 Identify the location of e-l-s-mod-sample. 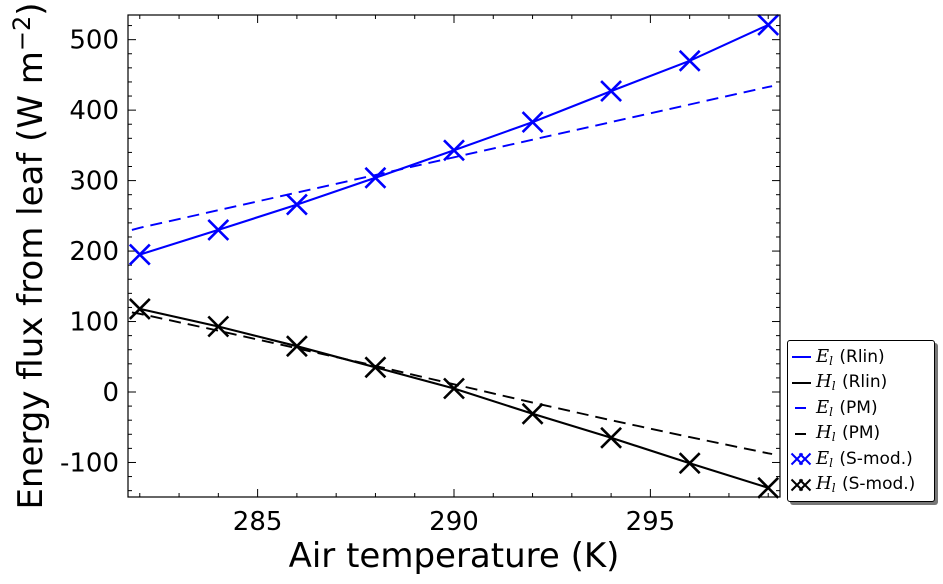
(801, 459).